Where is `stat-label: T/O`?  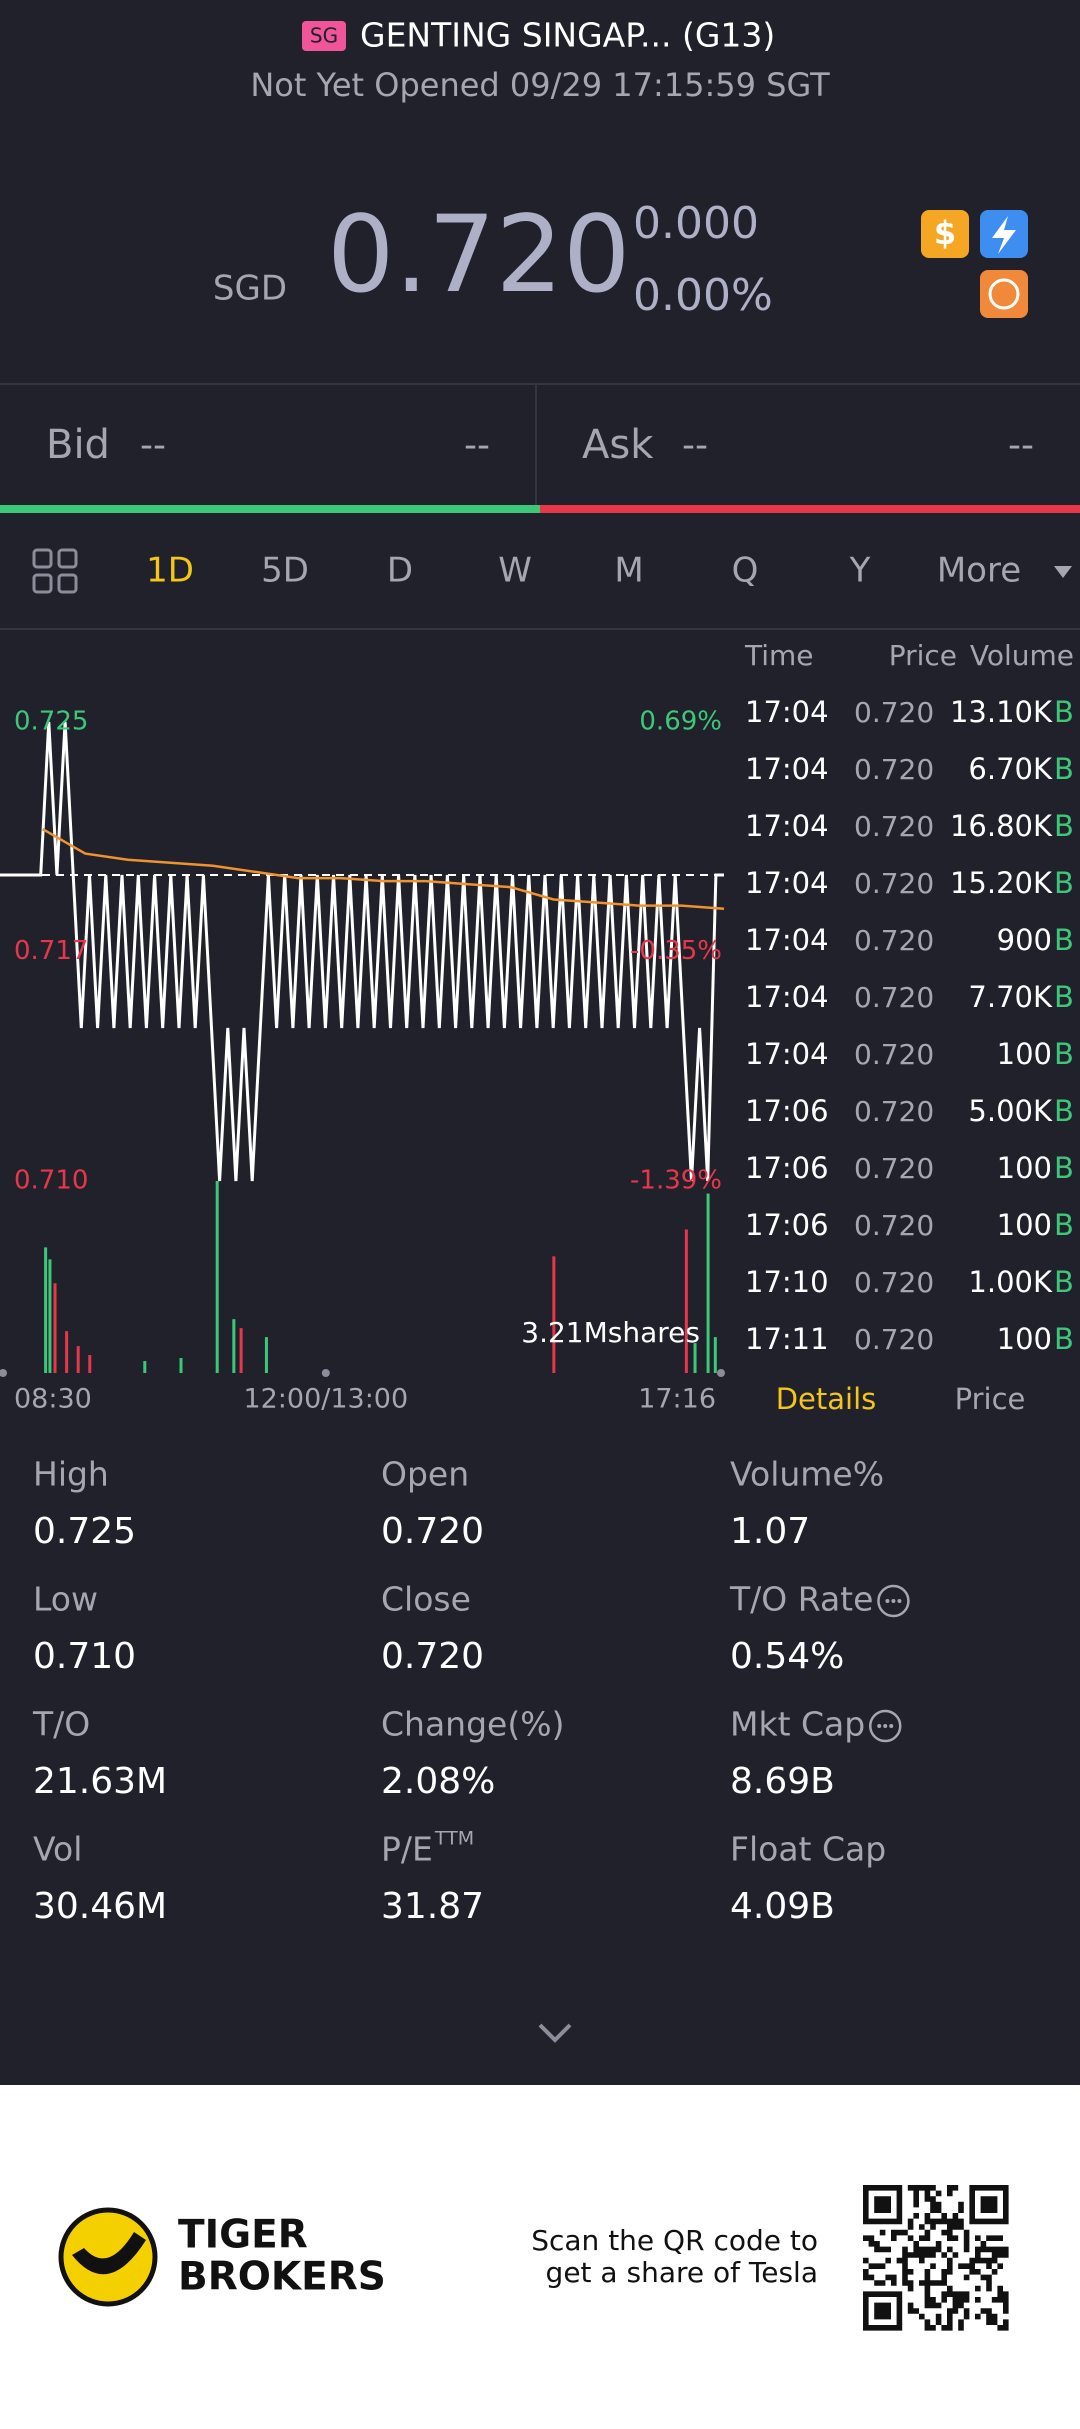 stat-label: T/O is located at coordinates (61, 1724).